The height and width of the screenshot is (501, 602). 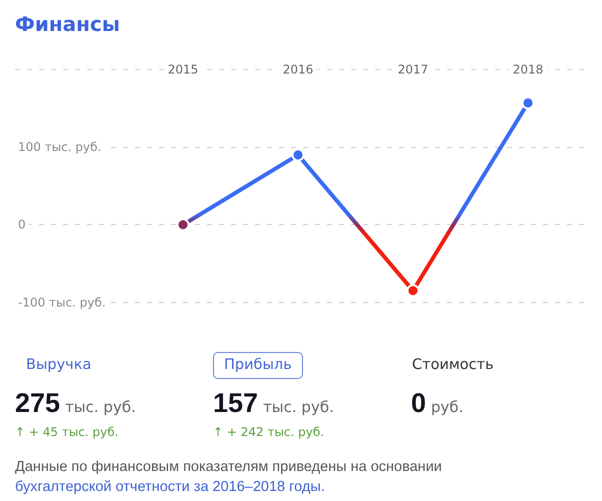 What do you see at coordinates (273, 403) in the screenshot?
I see `text: 157 тыс. руб.` at bounding box center [273, 403].